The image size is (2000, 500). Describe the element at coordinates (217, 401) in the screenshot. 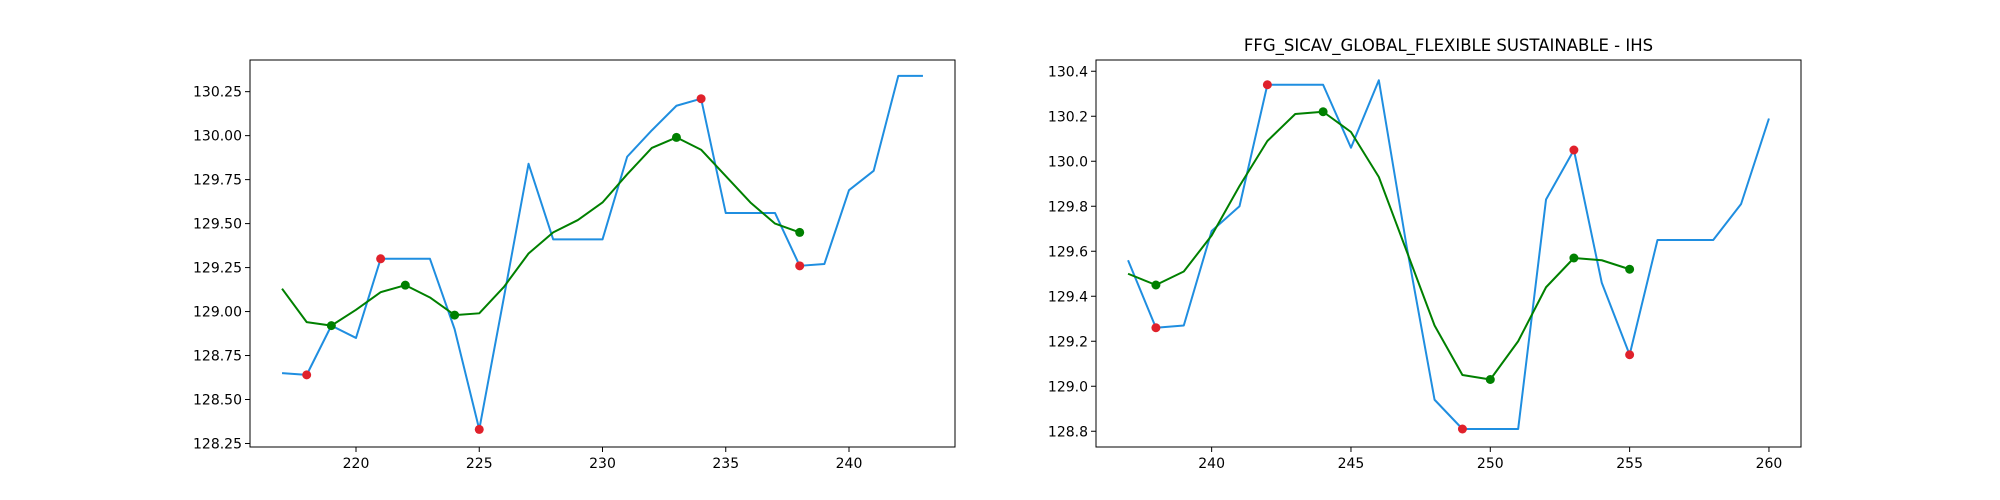

I see `y-tick-label: 128.50` at that location.